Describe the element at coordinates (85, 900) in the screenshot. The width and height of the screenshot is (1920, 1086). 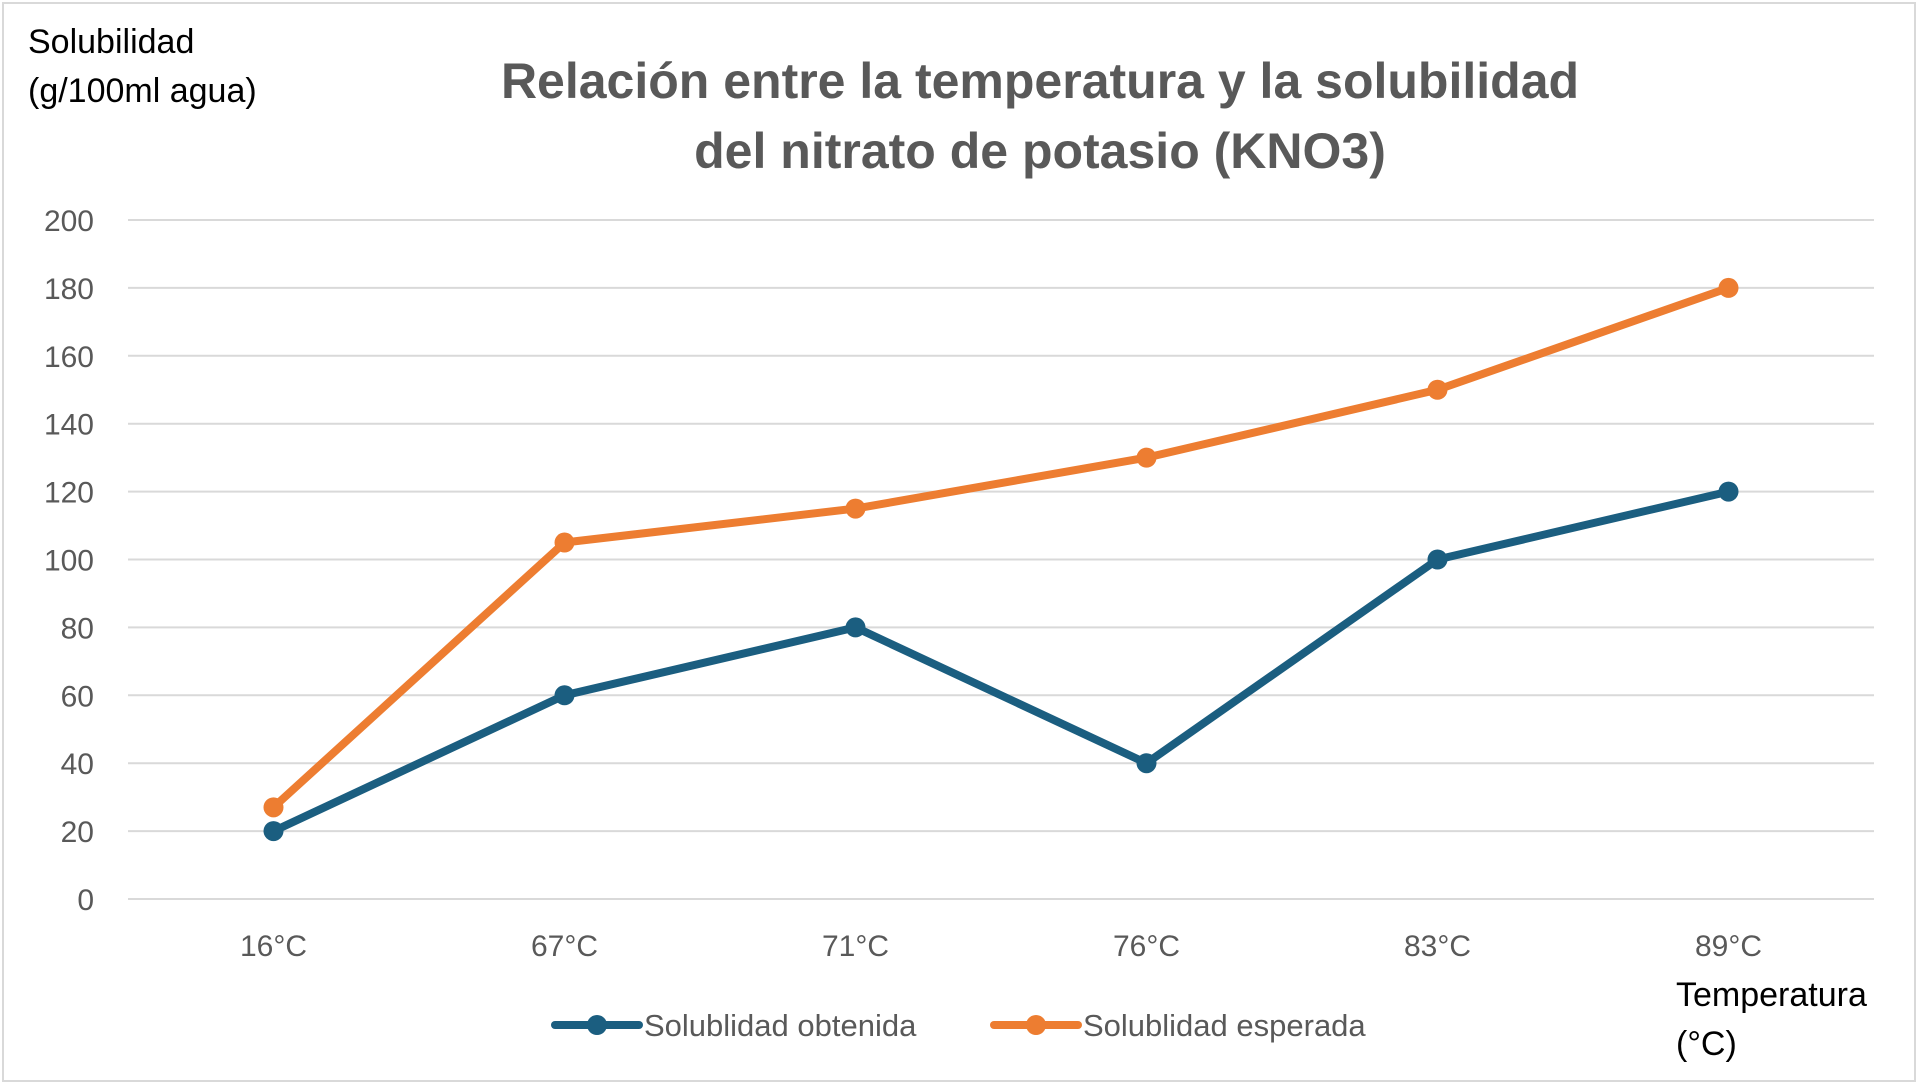
I see `y-tick-label: 0` at that location.